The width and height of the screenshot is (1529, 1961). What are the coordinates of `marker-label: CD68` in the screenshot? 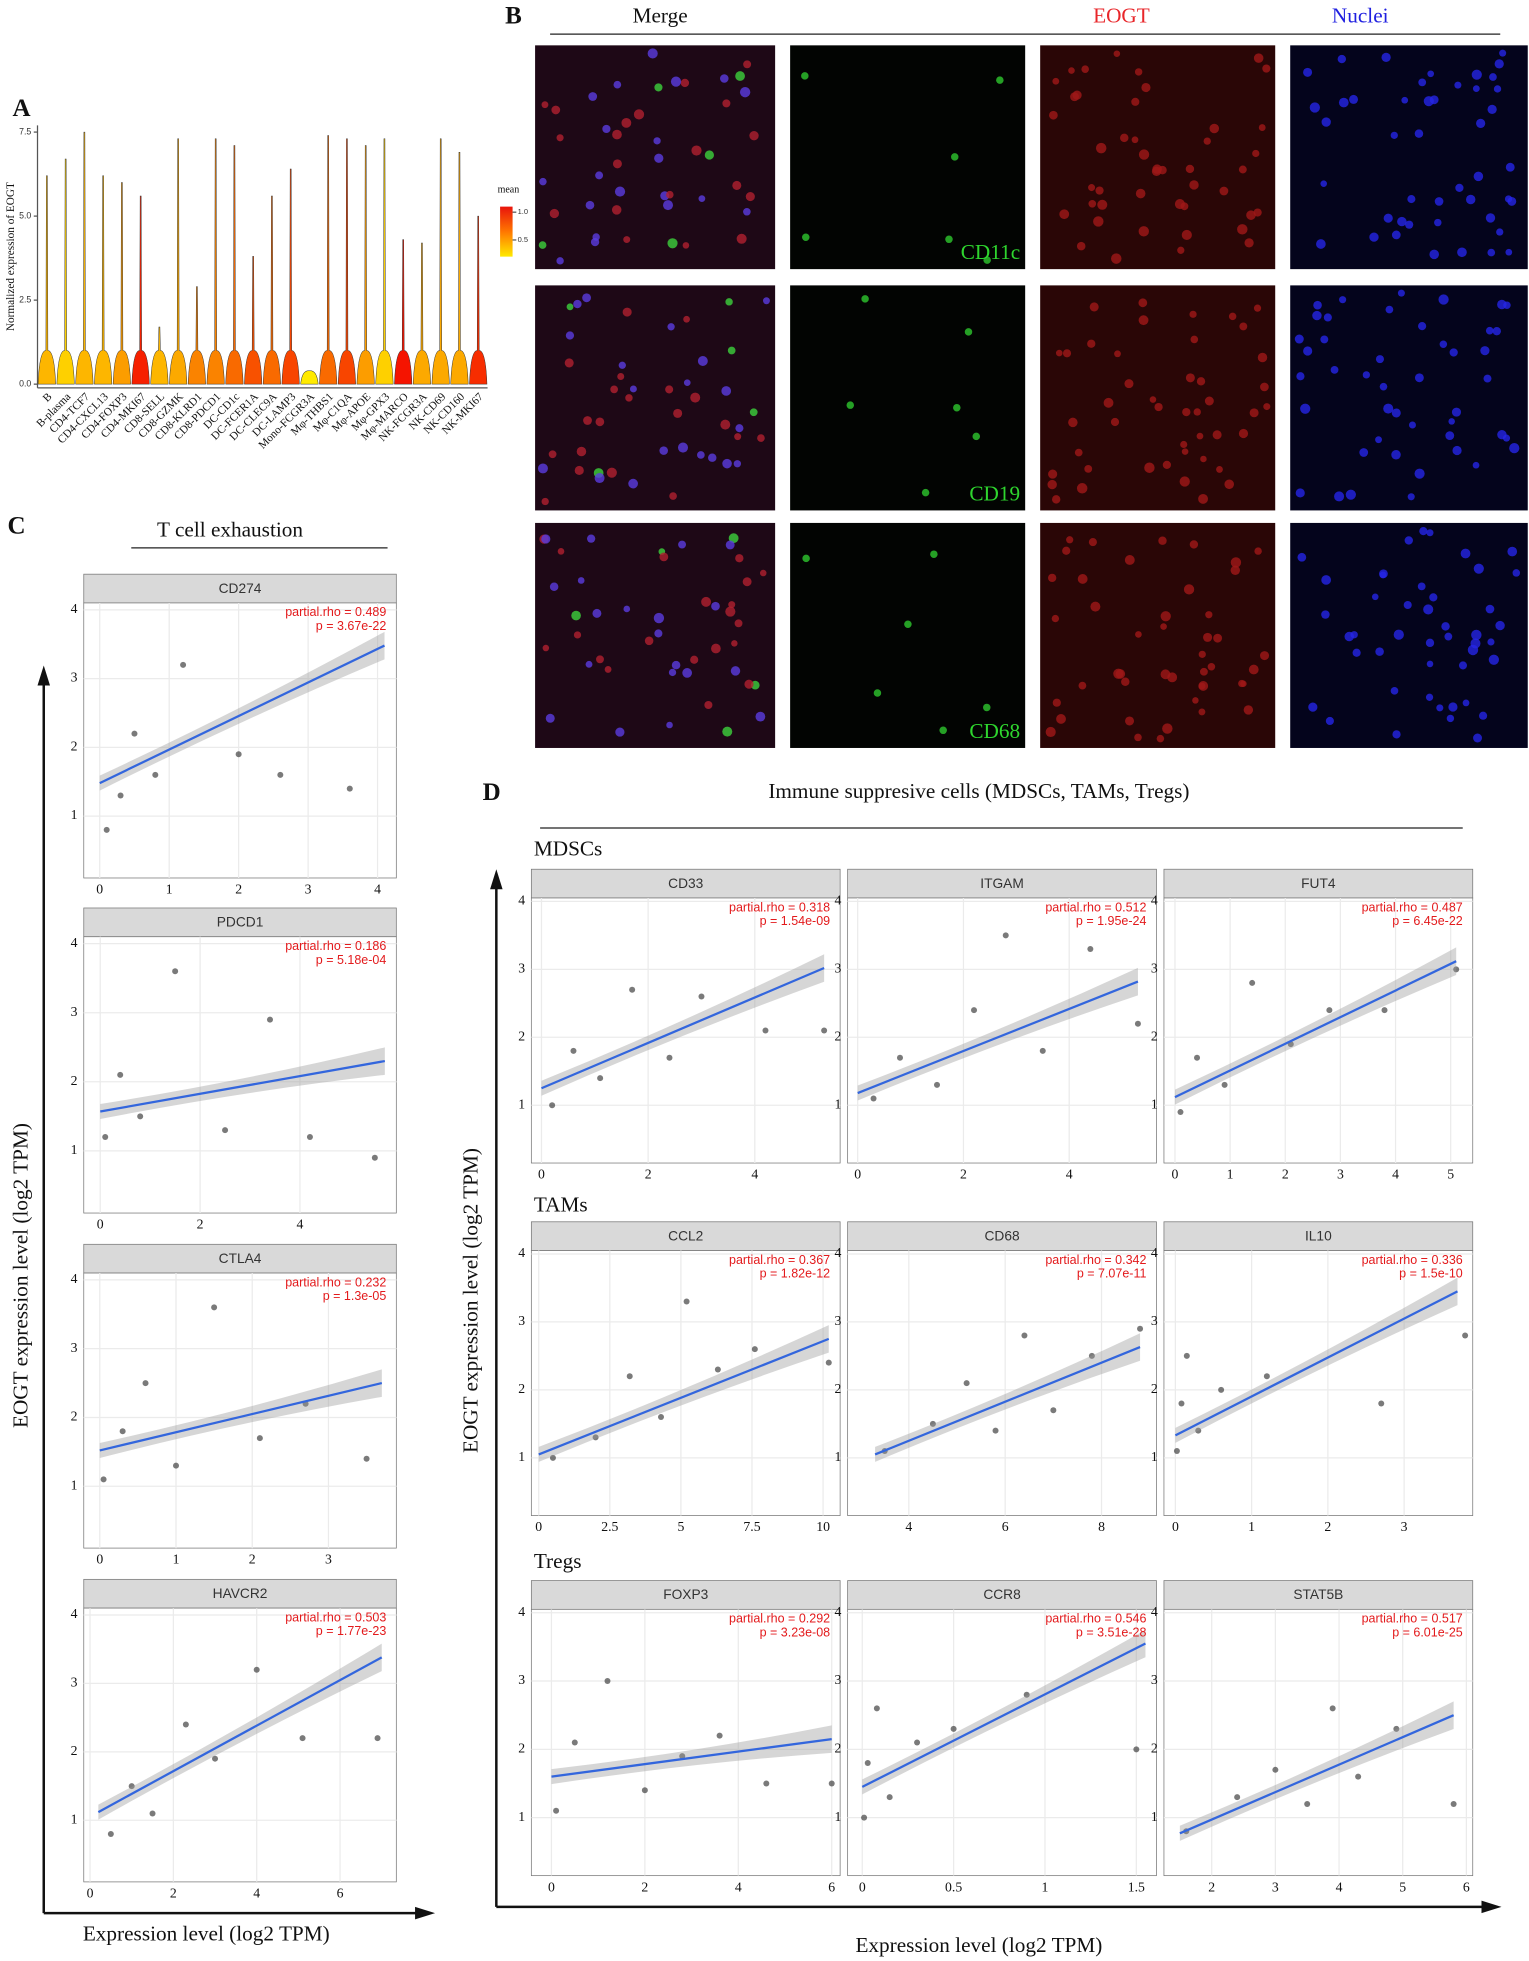 It's located at (994, 731).